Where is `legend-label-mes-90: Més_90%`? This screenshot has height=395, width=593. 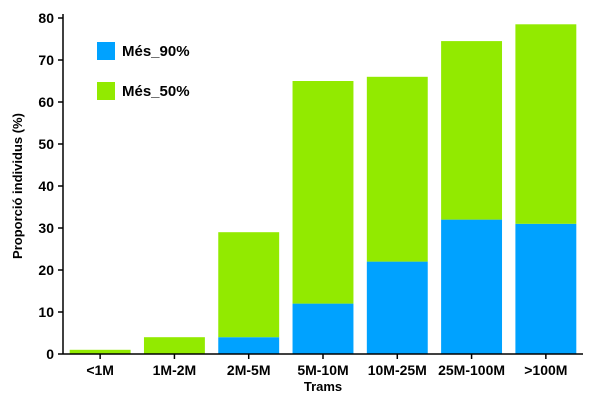
legend-label-mes-90: Més_90% is located at coordinates (156, 51).